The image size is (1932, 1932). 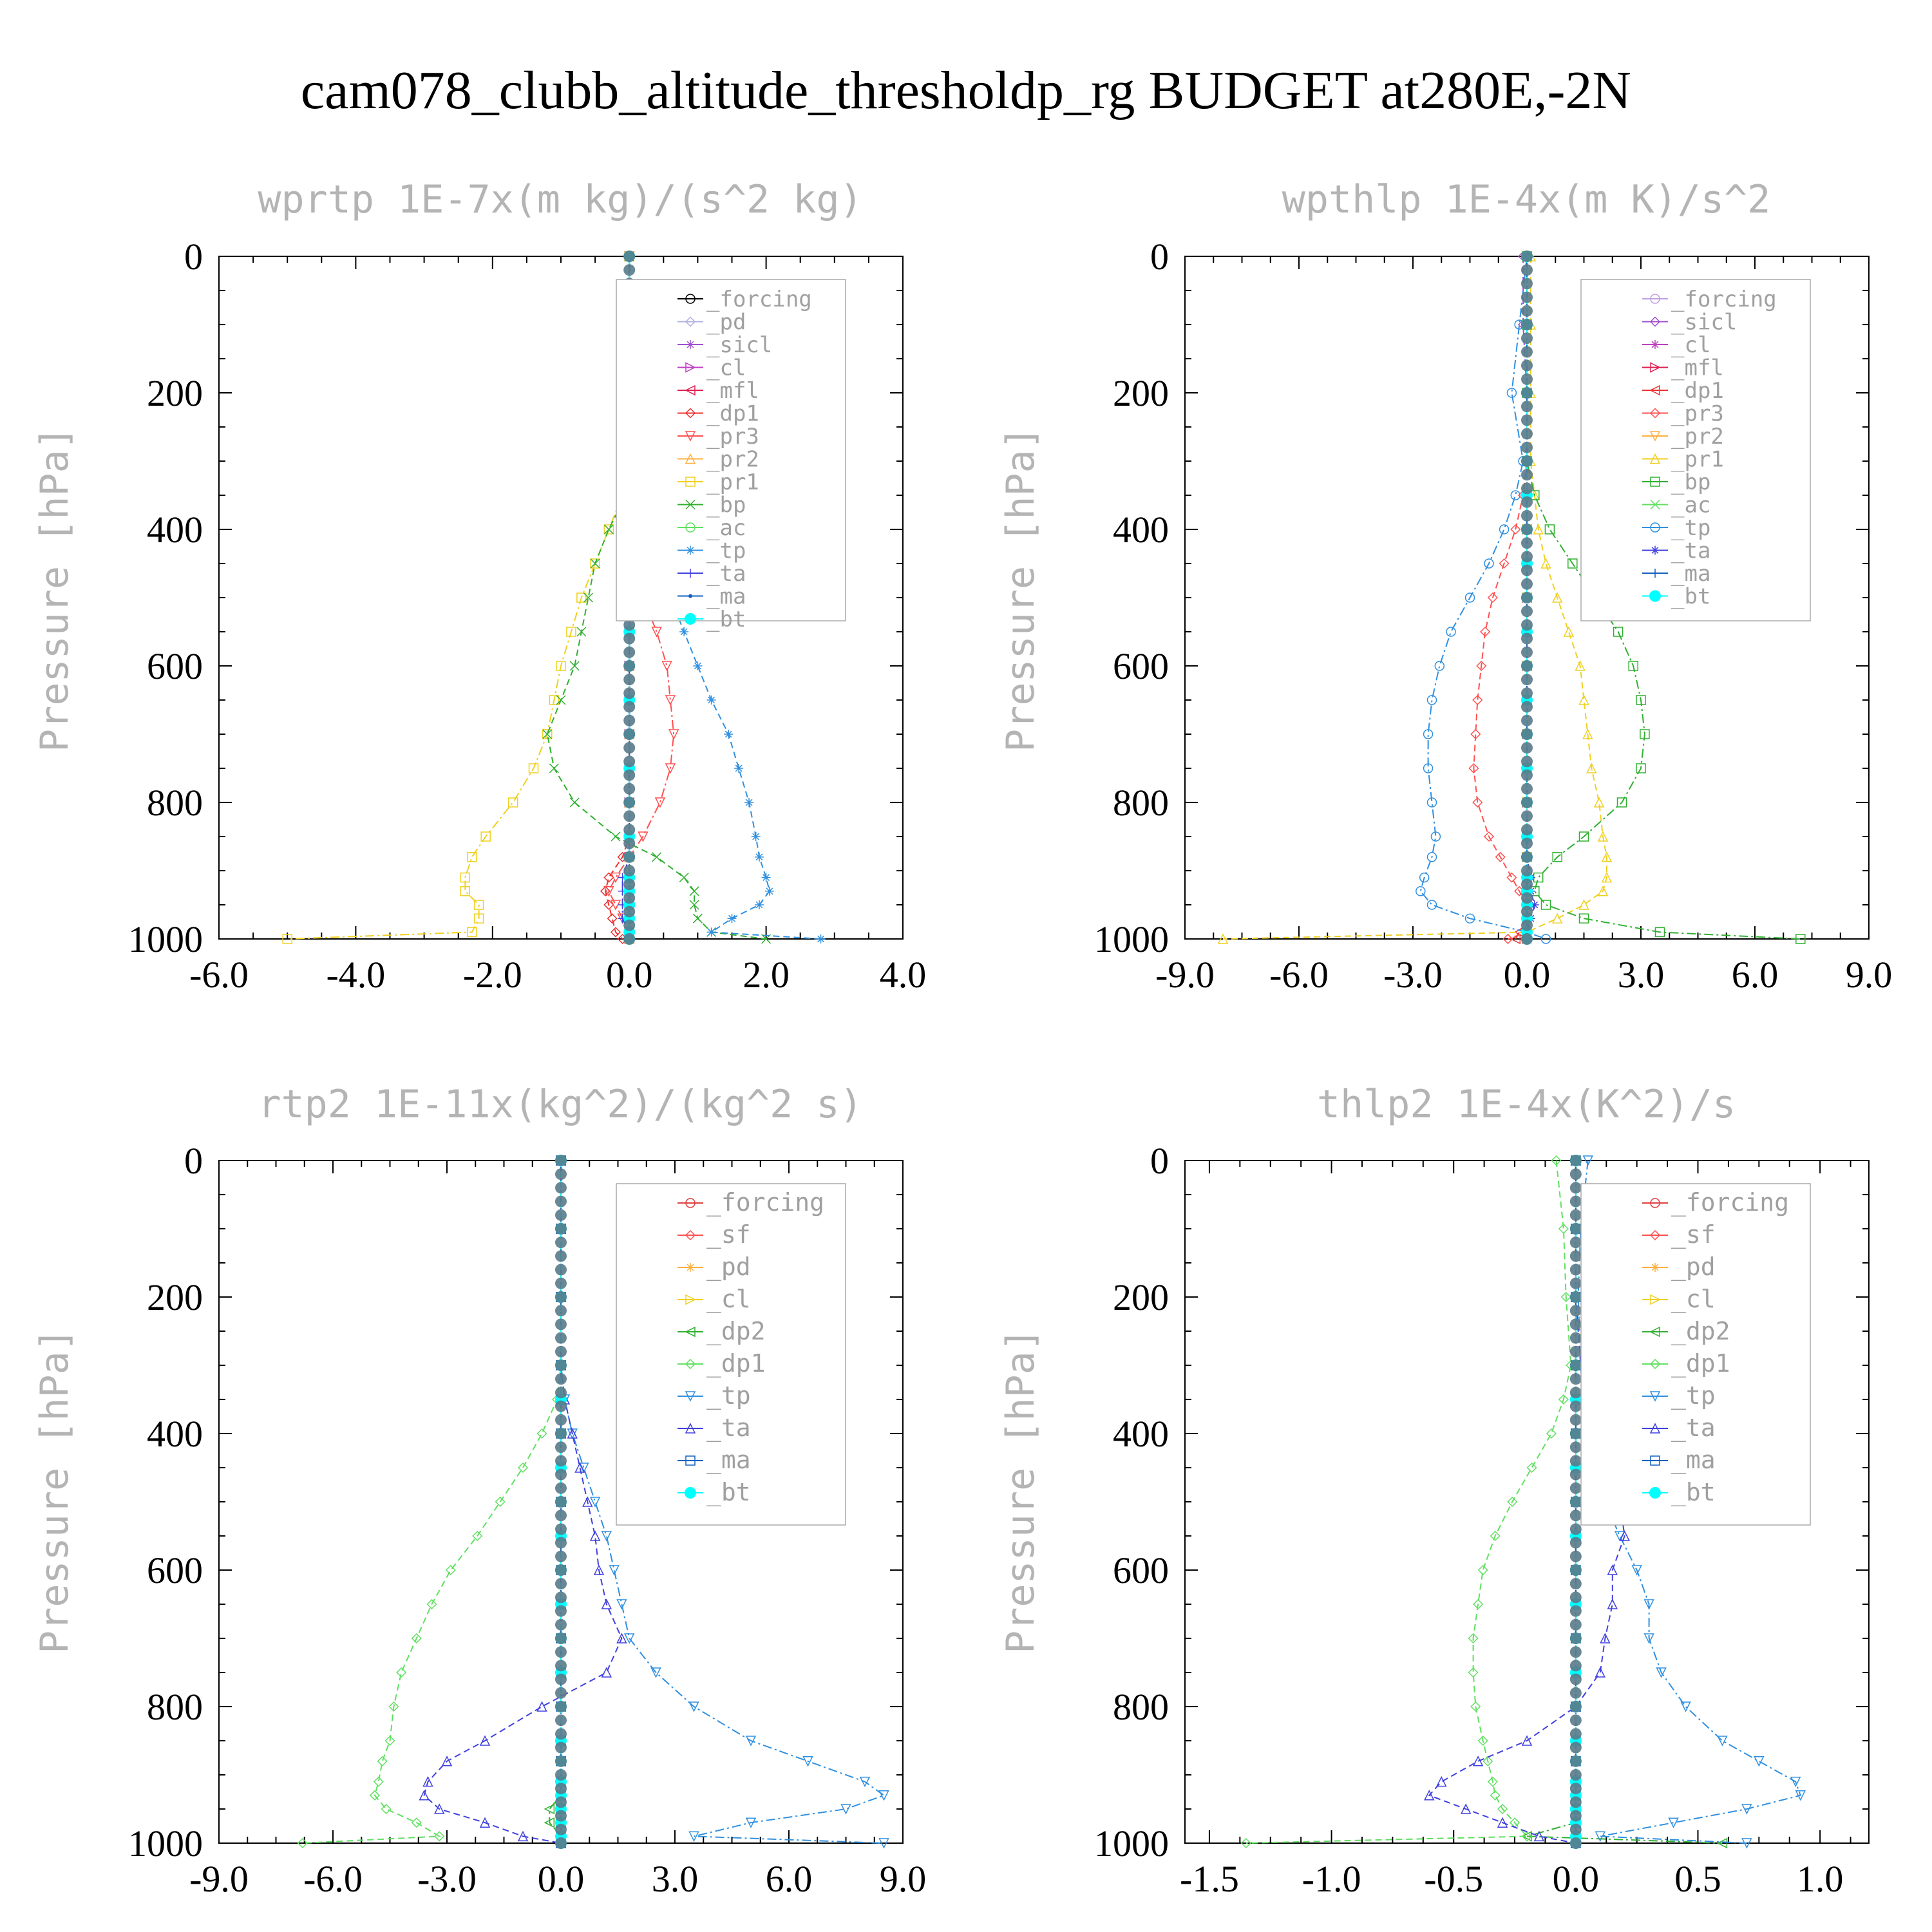 I want to click on legend-label: _dp1, so click(x=736, y=1364).